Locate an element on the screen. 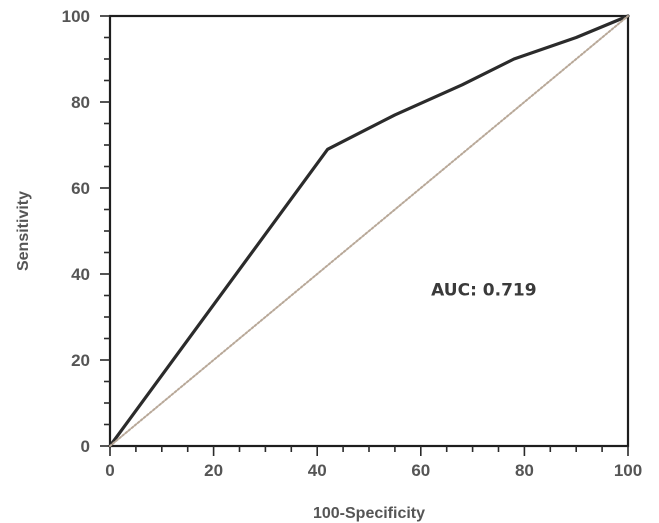  y-axis-ticks: 0 20 40 60 80 100 is located at coordinates (86, 231).